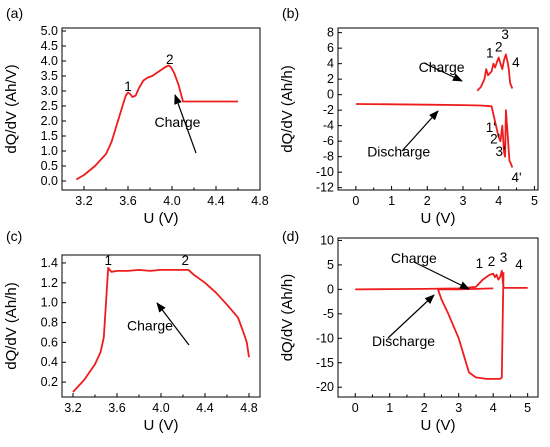 This screenshot has width=550, height=447. What do you see at coordinates (49, 31) in the screenshot?
I see `y-tick-label: 5.0` at bounding box center [49, 31].